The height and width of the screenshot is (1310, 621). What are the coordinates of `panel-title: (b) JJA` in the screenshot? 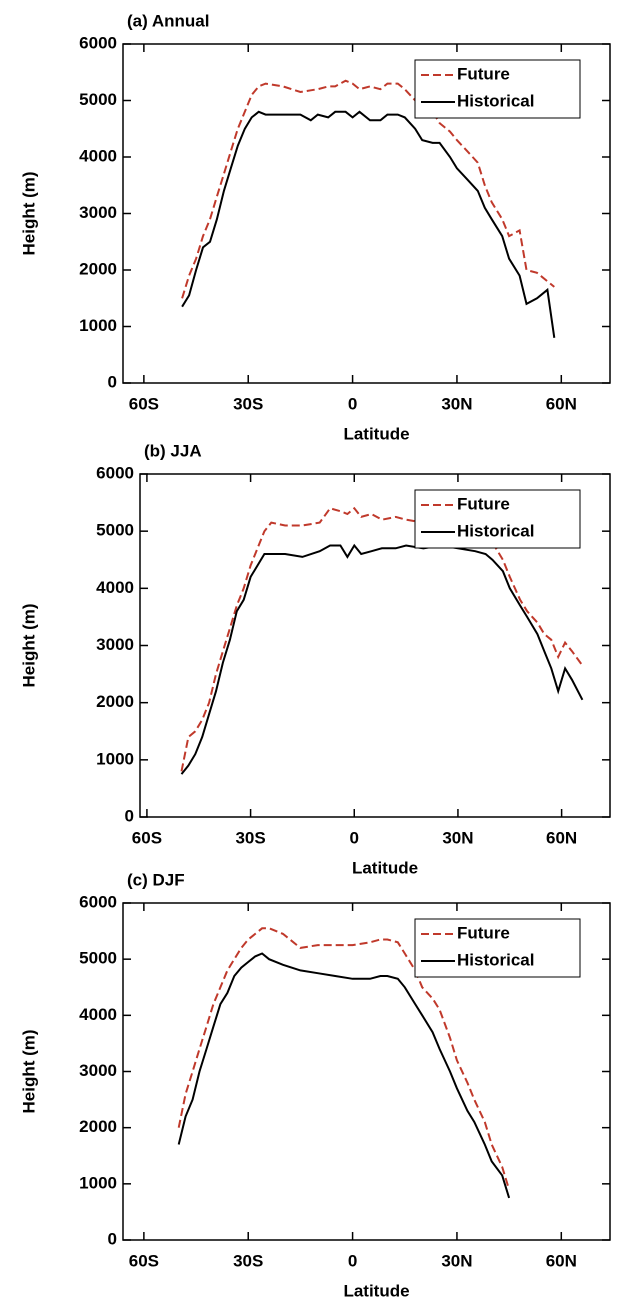 It's located at (173, 450).